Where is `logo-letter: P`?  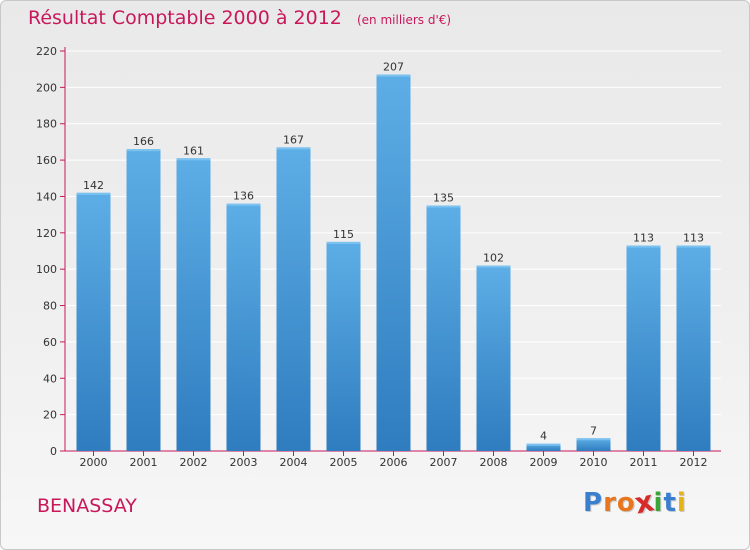 logo-letter: P is located at coordinates (593, 503).